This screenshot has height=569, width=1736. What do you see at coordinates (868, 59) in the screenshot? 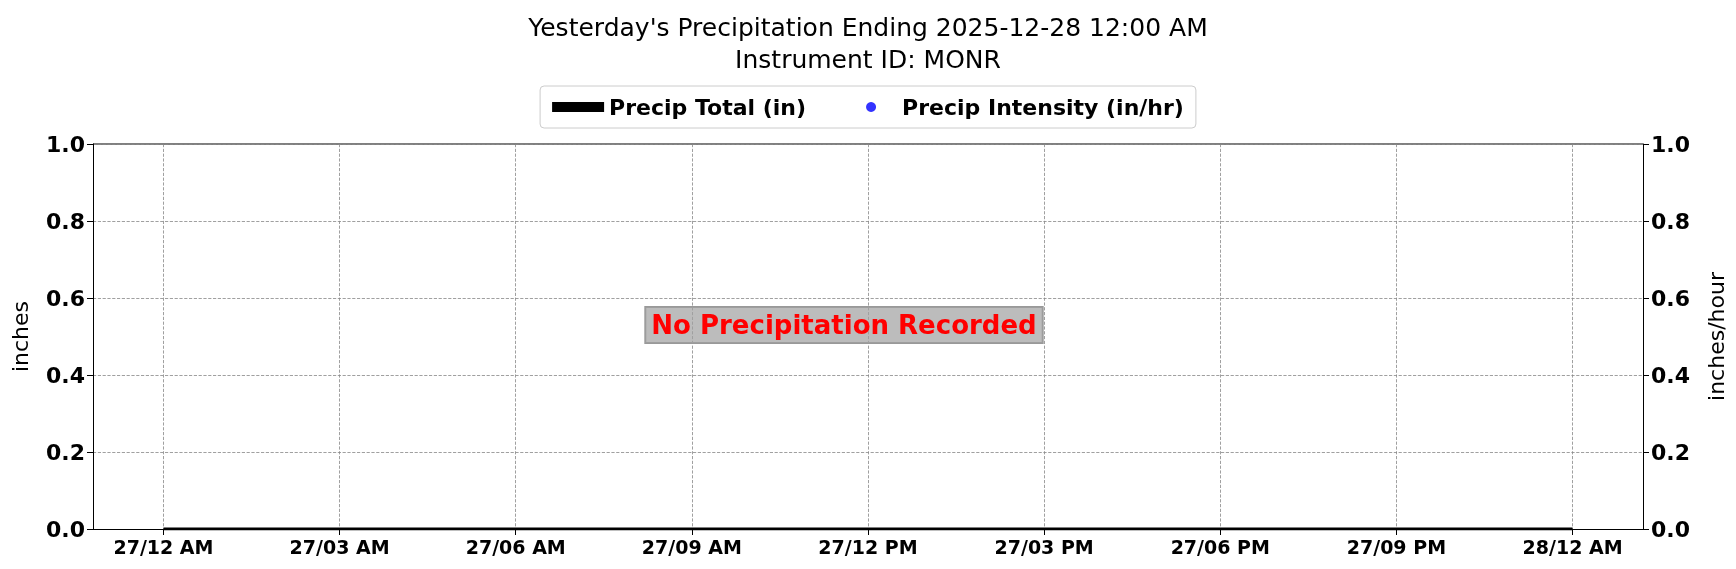
I see `chart-subtitle: Instrument ID: MONR` at bounding box center [868, 59].